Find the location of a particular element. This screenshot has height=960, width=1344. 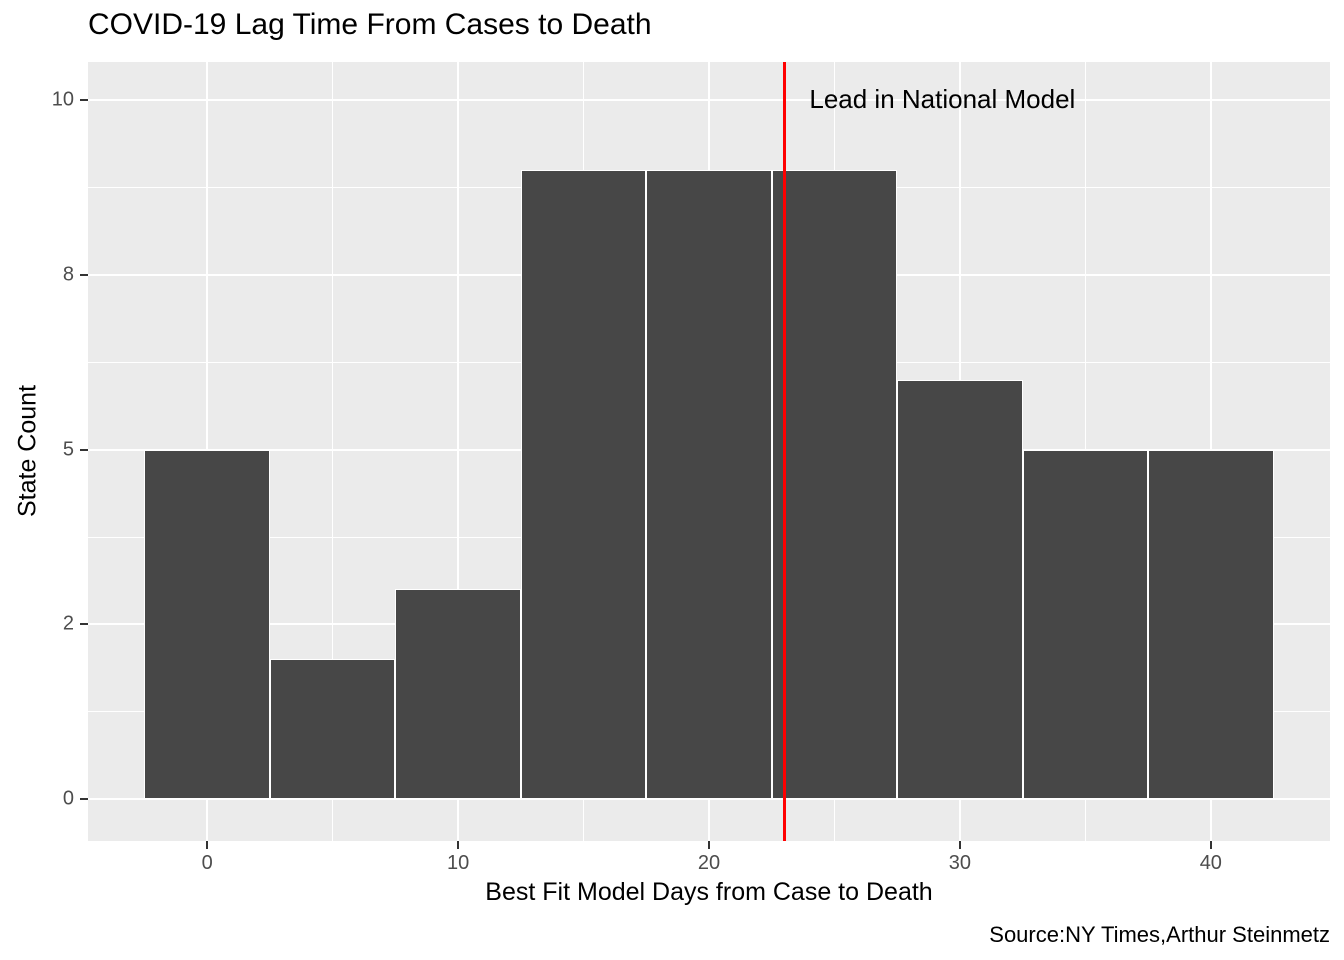

y-tick-label: 5 is located at coordinates (68, 449).